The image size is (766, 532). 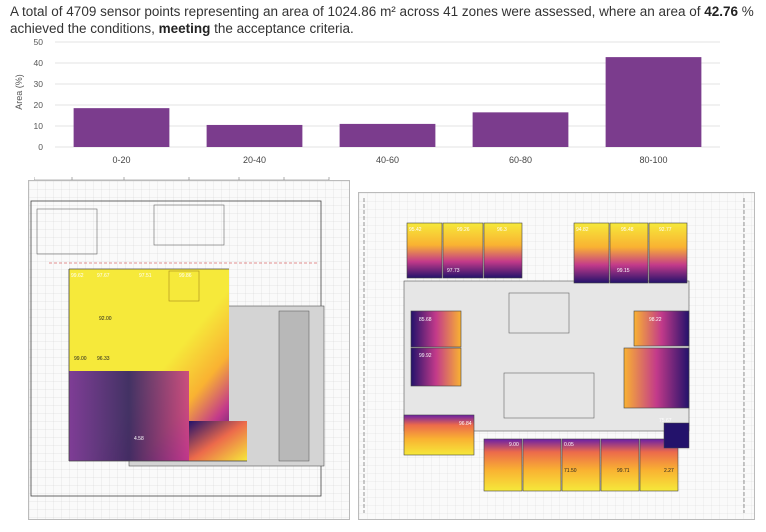 I want to click on x-tick-label: 0-20, so click(x=121, y=160).